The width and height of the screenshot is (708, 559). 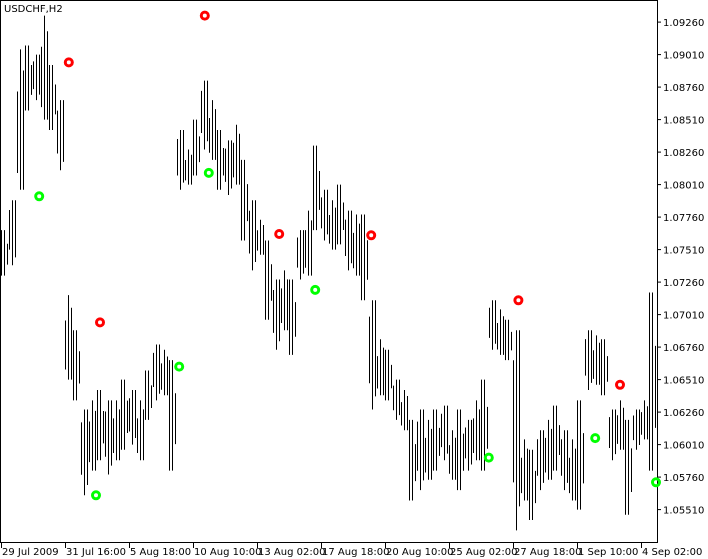 I want to click on y-tick-label: 1.05760, so click(x=683, y=478).